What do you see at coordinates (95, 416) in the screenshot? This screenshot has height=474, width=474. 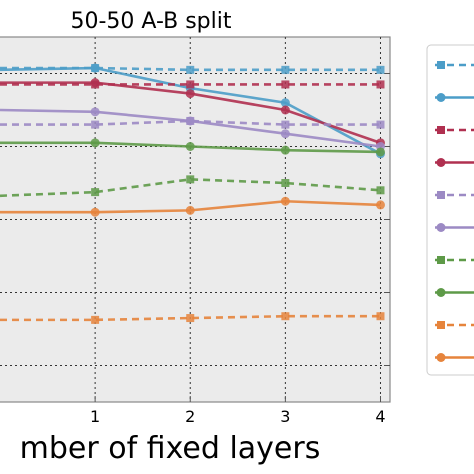 I see `x-tick-label: 1` at bounding box center [95, 416].